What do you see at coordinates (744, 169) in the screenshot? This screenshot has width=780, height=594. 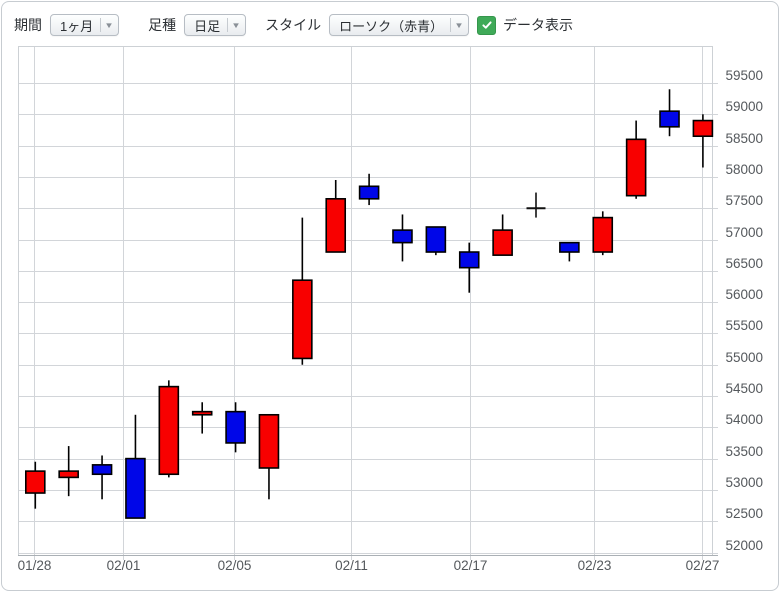 I see `y-axis-label: 58000` at bounding box center [744, 169].